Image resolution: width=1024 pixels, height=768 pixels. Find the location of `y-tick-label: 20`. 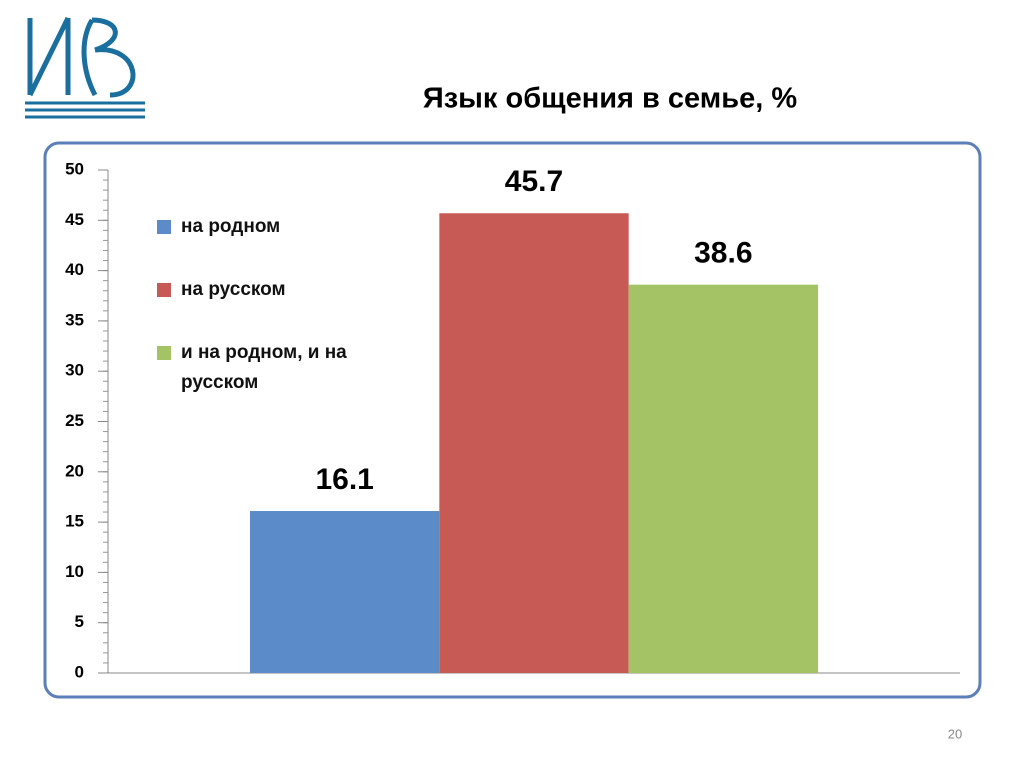

y-tick-label: 20 is located at coordinates (74, 470).